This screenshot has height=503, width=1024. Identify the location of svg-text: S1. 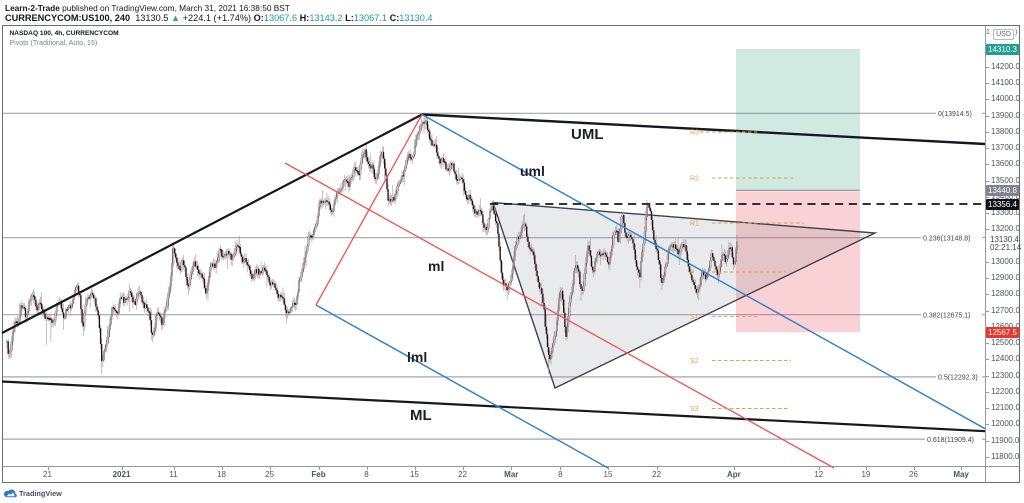
(694, 317).